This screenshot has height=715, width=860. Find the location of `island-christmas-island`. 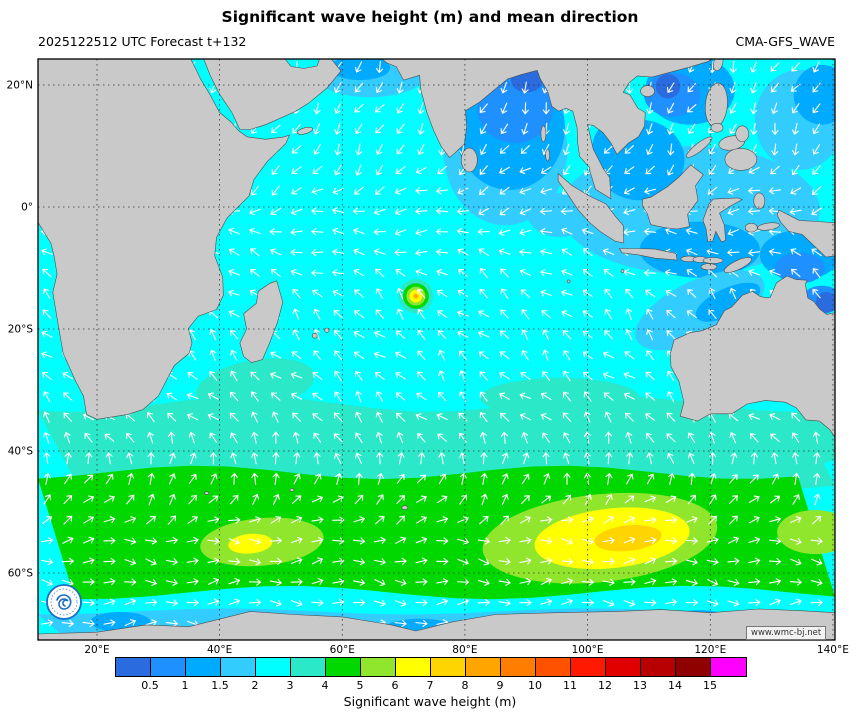

island-christmas-island is located at coordinates (622, 271).